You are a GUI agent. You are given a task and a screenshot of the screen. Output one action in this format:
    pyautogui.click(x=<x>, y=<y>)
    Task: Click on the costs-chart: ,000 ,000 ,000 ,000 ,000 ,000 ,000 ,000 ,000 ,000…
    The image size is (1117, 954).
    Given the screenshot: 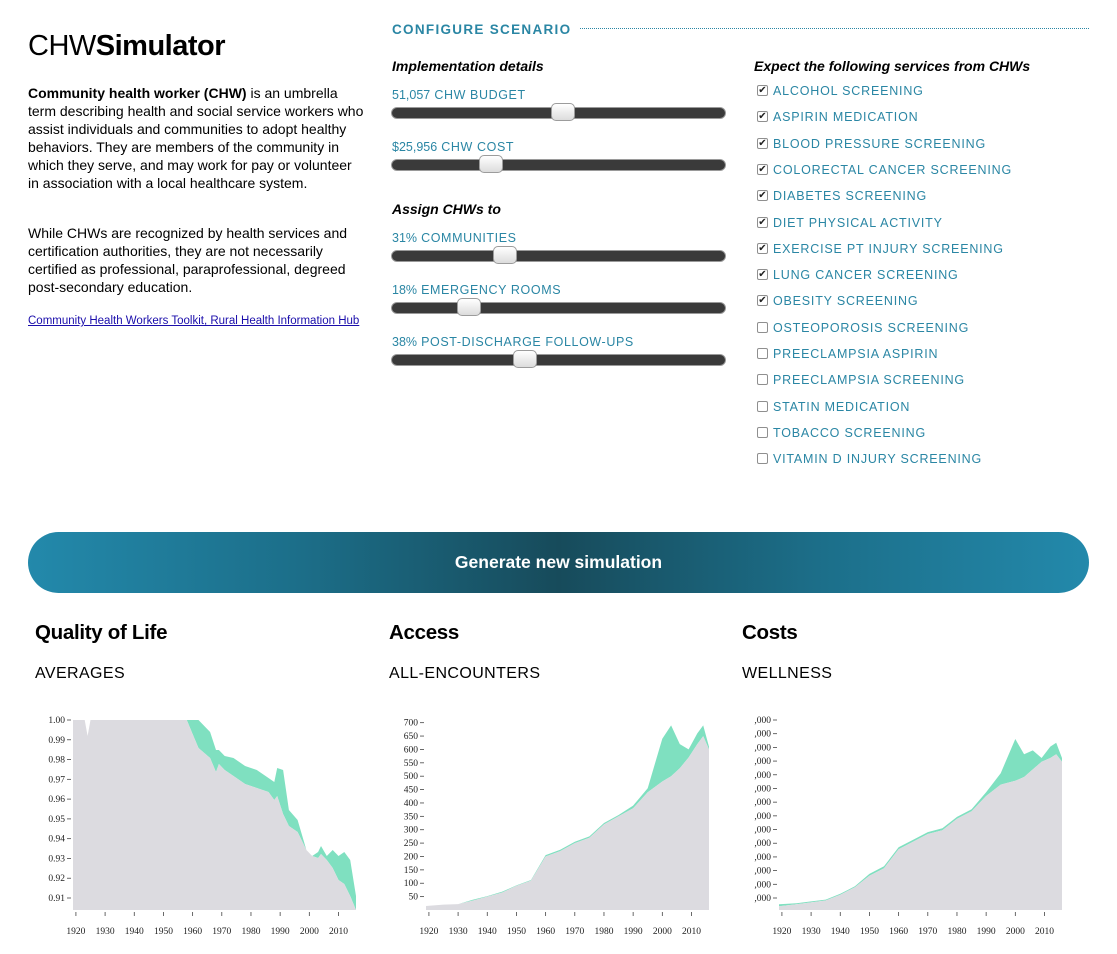 What is the action you would take?
    pyautogui.click(x=908, y=826)
    